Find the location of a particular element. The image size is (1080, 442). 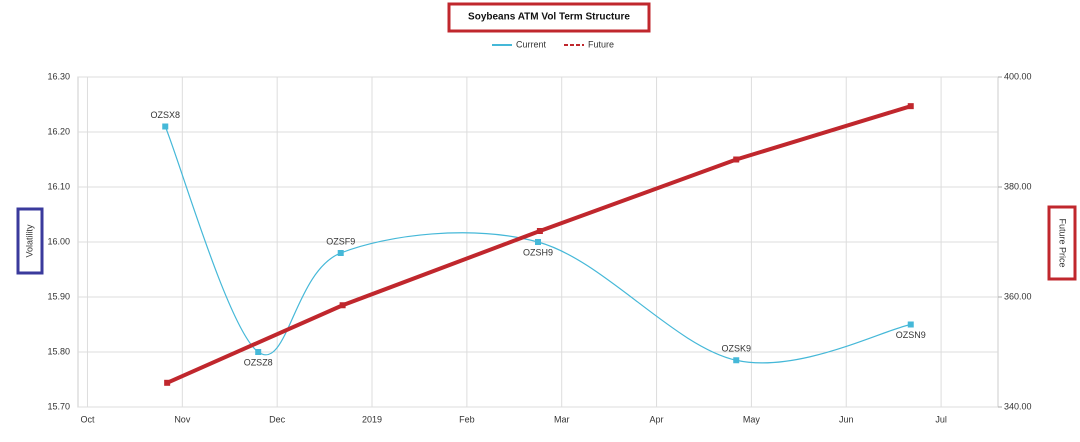

y2-axis-label: Future Price is located at coordinates (1063, 242).